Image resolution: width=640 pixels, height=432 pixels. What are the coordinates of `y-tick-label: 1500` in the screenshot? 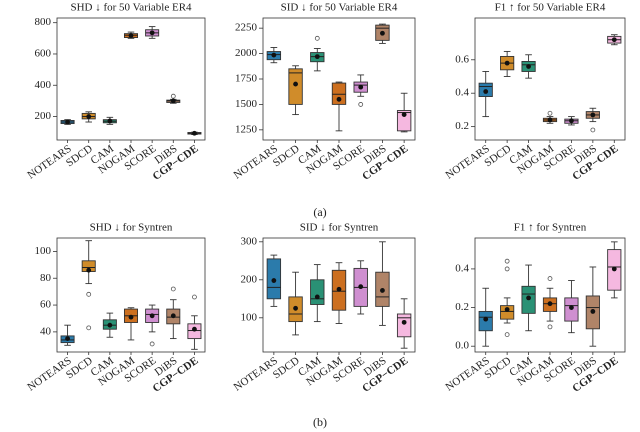 It's located at (246, 104).